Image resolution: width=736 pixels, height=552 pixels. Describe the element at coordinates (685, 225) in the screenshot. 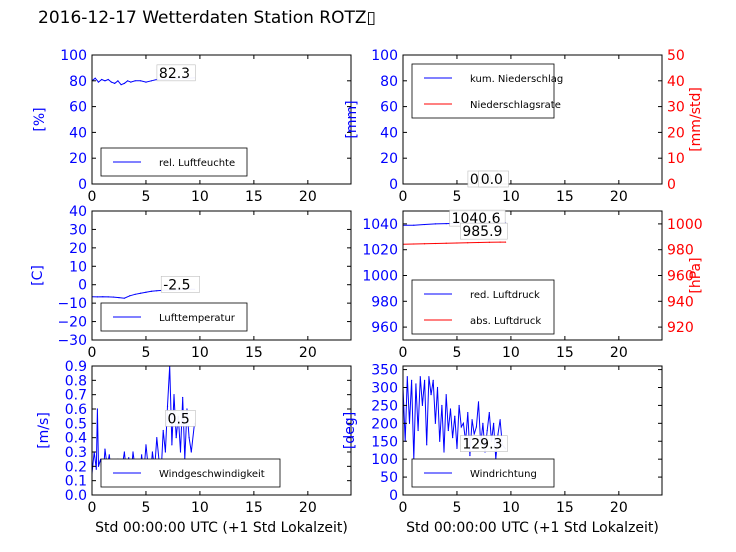

I see `y2-tick-label: 1000` at that location.